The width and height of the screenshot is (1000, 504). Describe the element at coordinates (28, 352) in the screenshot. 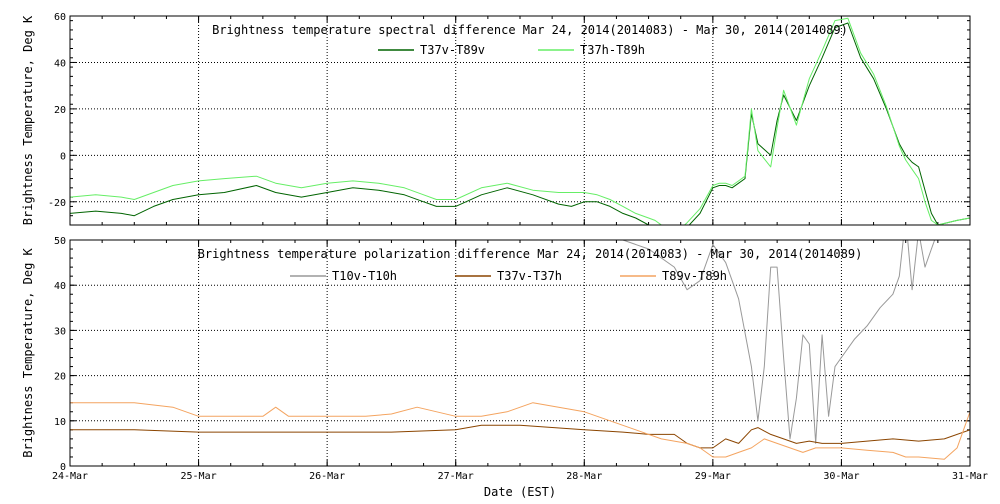

I see `polarization-ylabel: Brightness Temperature, Deg K` at that location.